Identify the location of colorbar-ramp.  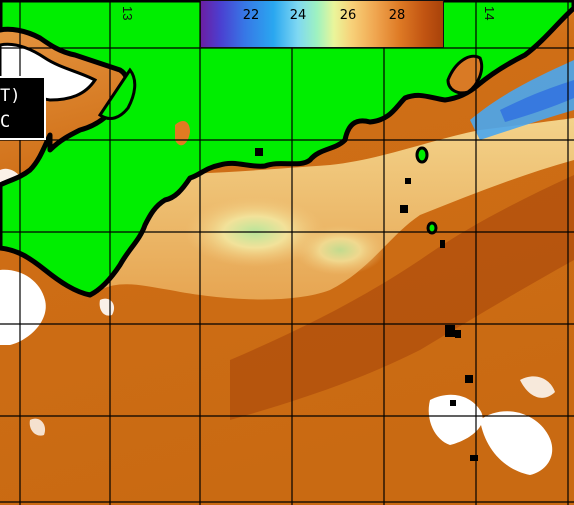
(322, 24).